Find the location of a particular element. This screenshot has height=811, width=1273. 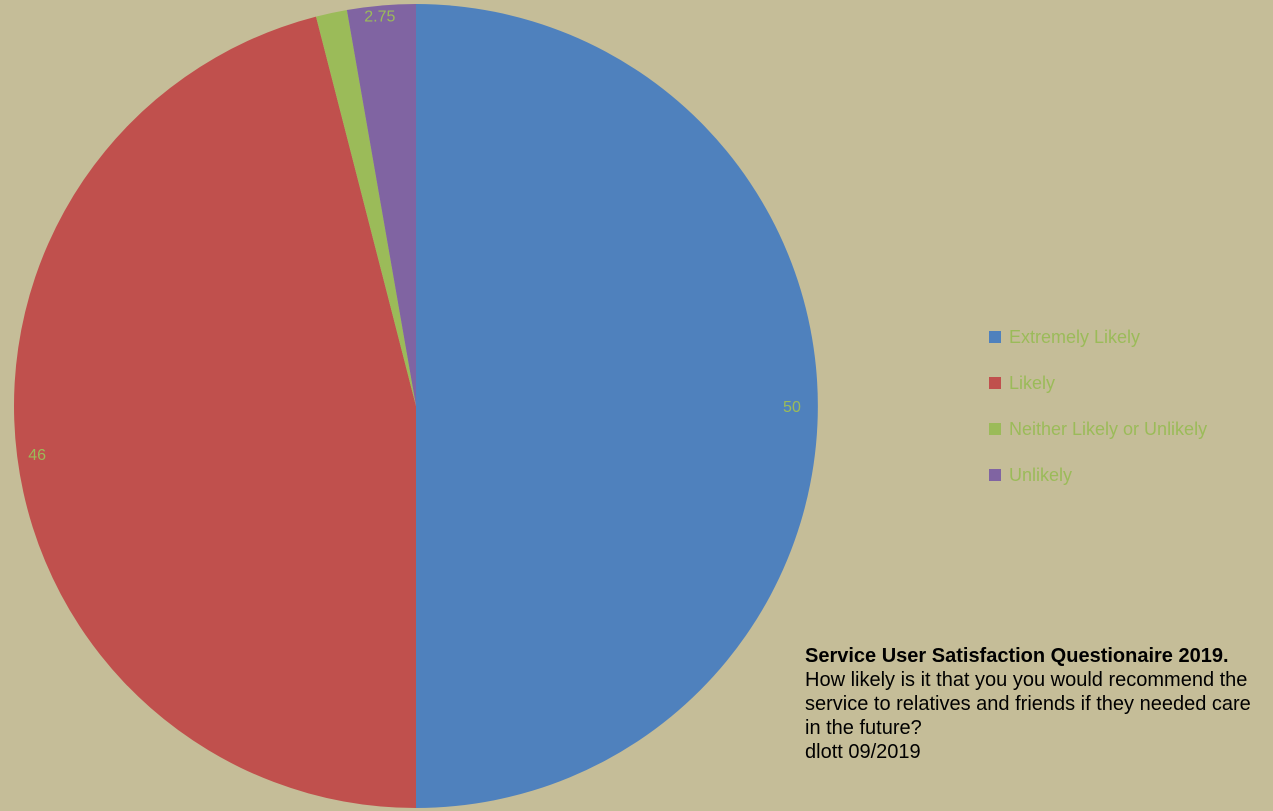

pie-slice-neither-likely-or-unlikely is located at coordinates (366, 207).